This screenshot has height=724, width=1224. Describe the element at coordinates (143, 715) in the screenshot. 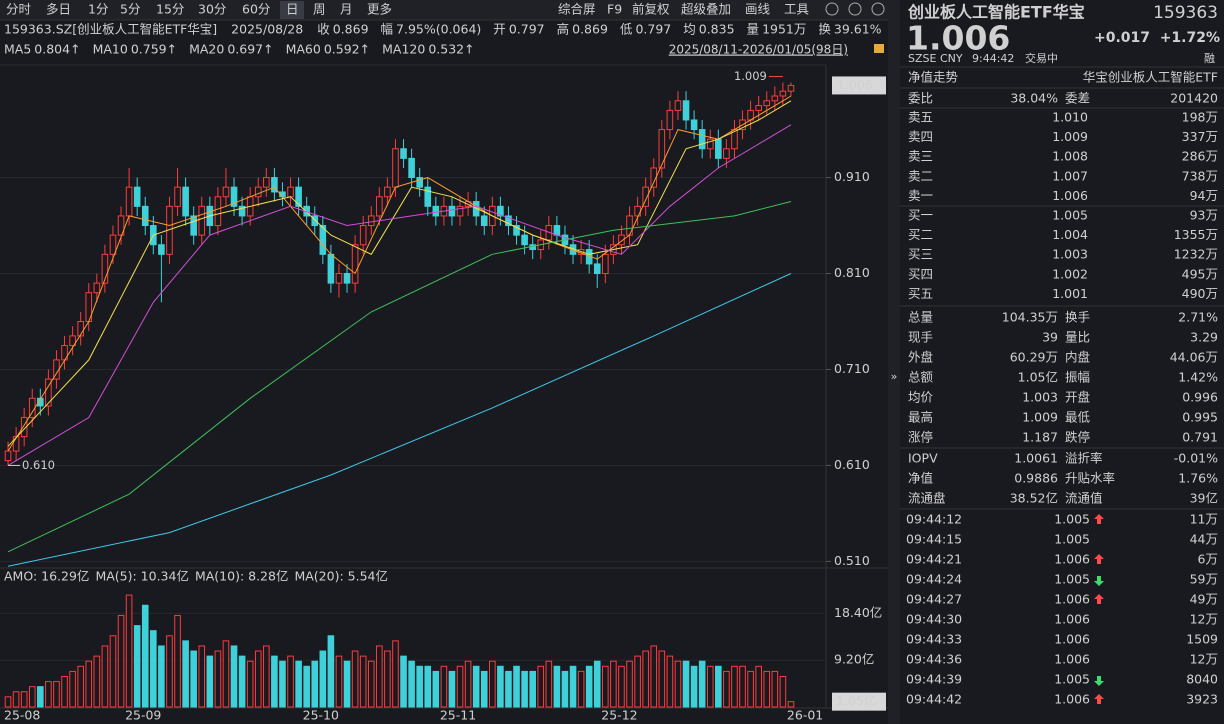

I see `x-tick-label: 25-09` at that location.